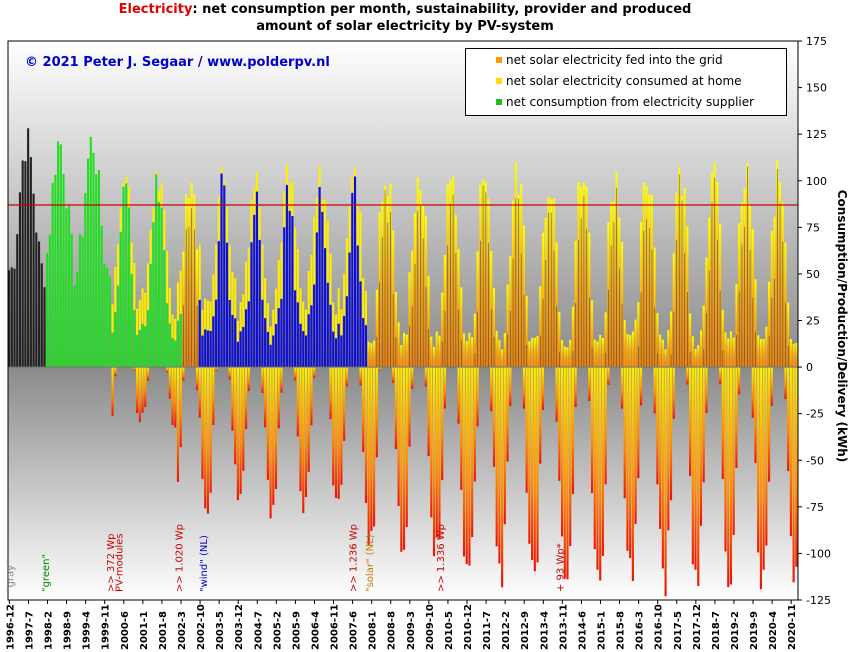 This screenshot has width=853, height=652. What do you see at coordinates (815, 507) in the screenshot?
I see `y-tick-label: -75` at bounding box center [815, 507].